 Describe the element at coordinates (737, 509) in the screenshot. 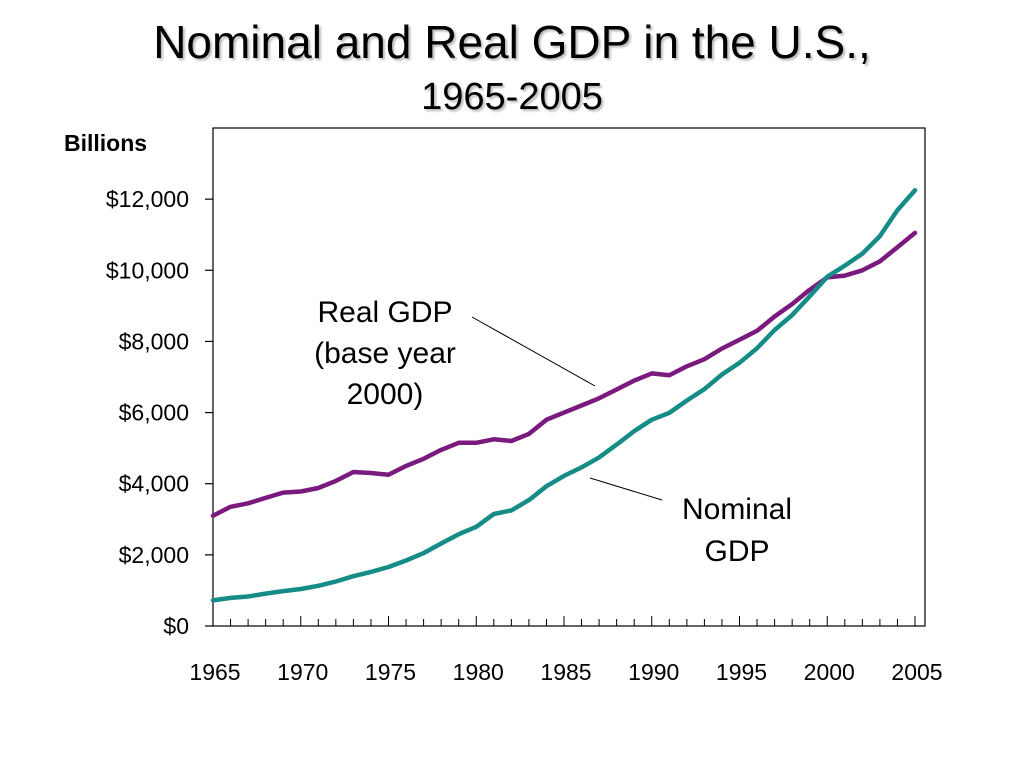

I see `nominal-annotation-line: Nominal` at that location.